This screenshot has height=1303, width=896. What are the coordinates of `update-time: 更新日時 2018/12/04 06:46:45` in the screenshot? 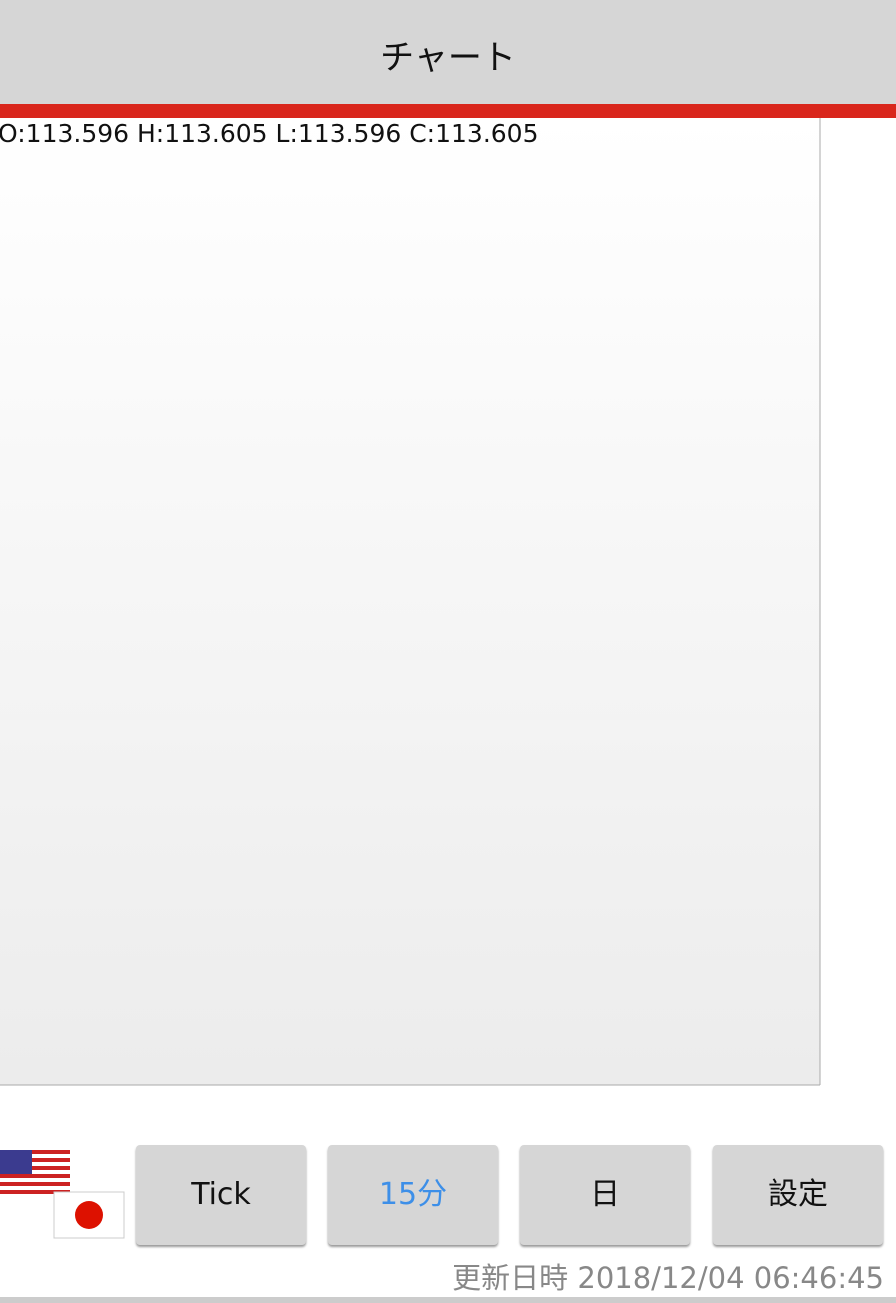 It's located at (668, 1278).